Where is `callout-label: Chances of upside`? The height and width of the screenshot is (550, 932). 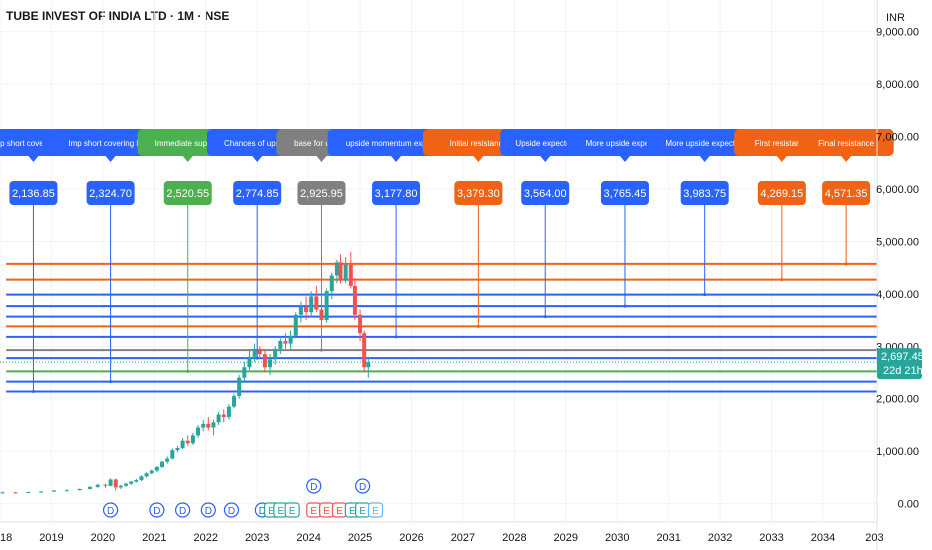
callout-label: Chances of upside is located at coordinates (257, 143).